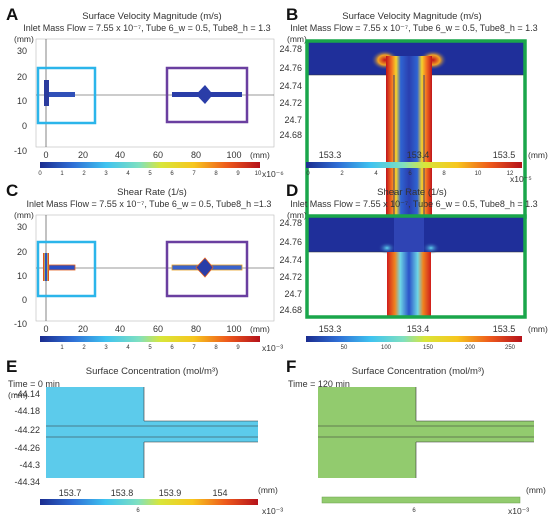  What do you see at coordinates (83, 155) in the screenshot?
I see `x-tick: 20` at bounding box center [83, 155].